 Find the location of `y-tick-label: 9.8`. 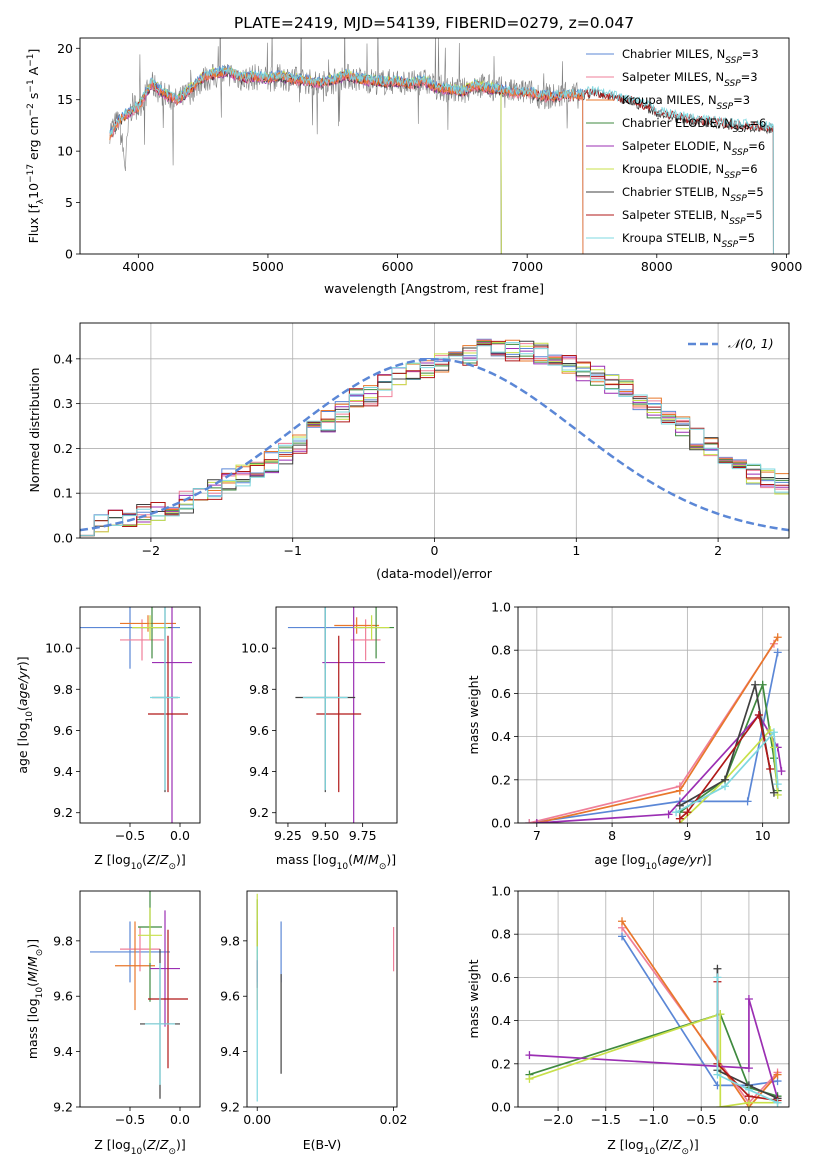

y-tick-label: 9.8 is located at coordinates (259, 689).